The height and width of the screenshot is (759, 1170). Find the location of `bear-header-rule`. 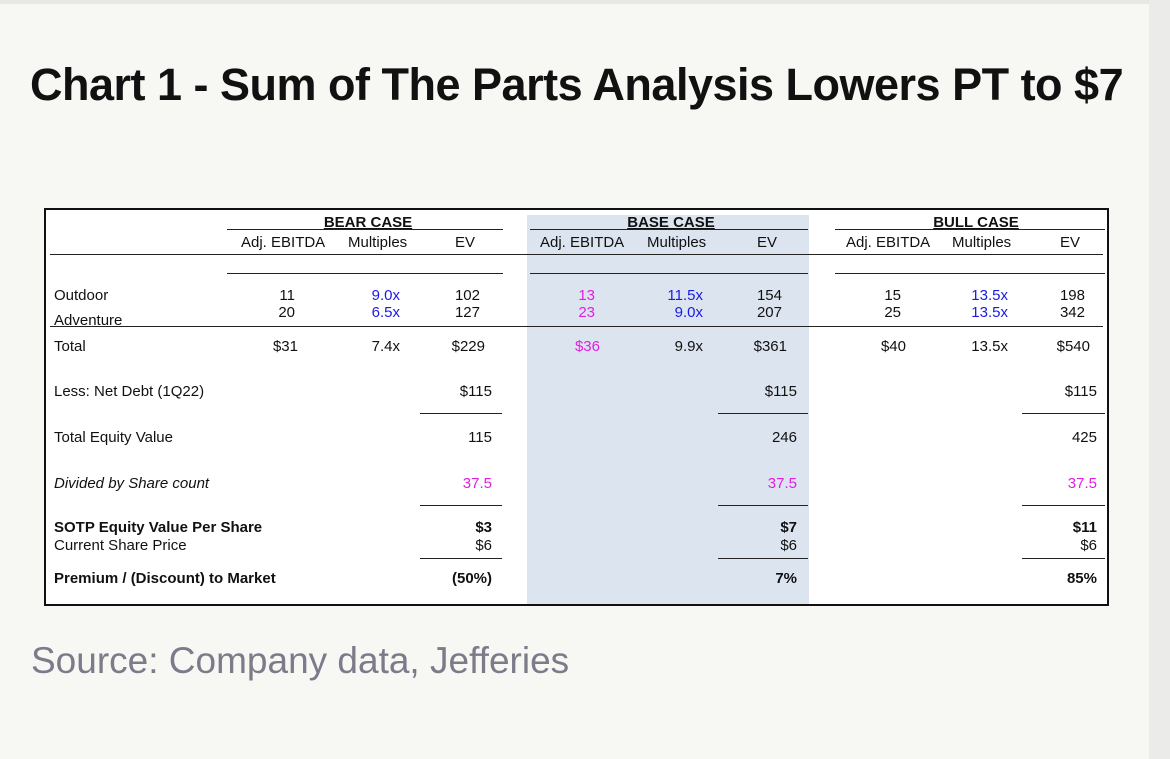

bear-header-rule is located at coordinates (365, 229).